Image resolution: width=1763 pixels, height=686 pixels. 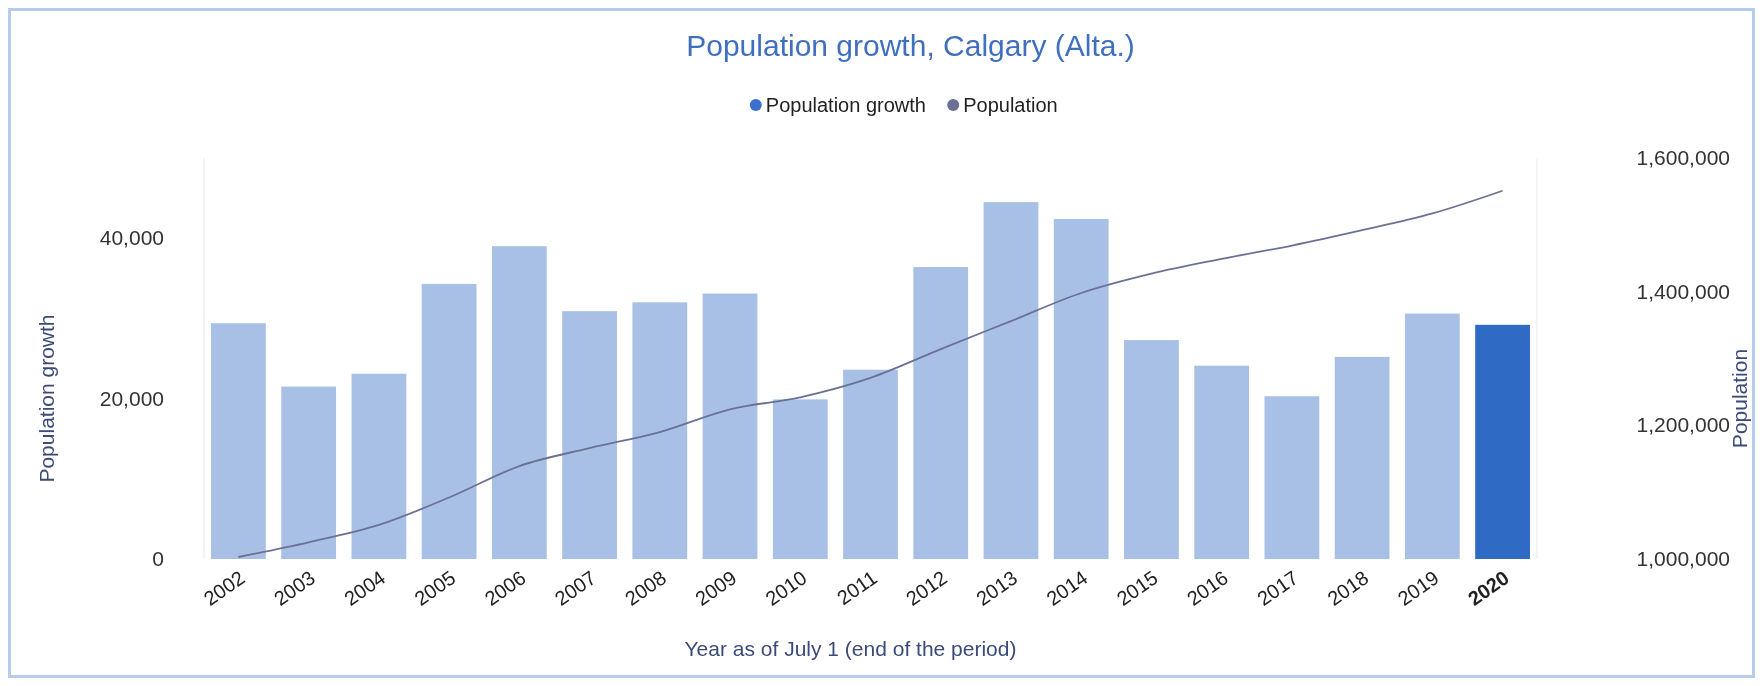 I want to click on x-tick-label: 2020, so click(x=1488, y=588).